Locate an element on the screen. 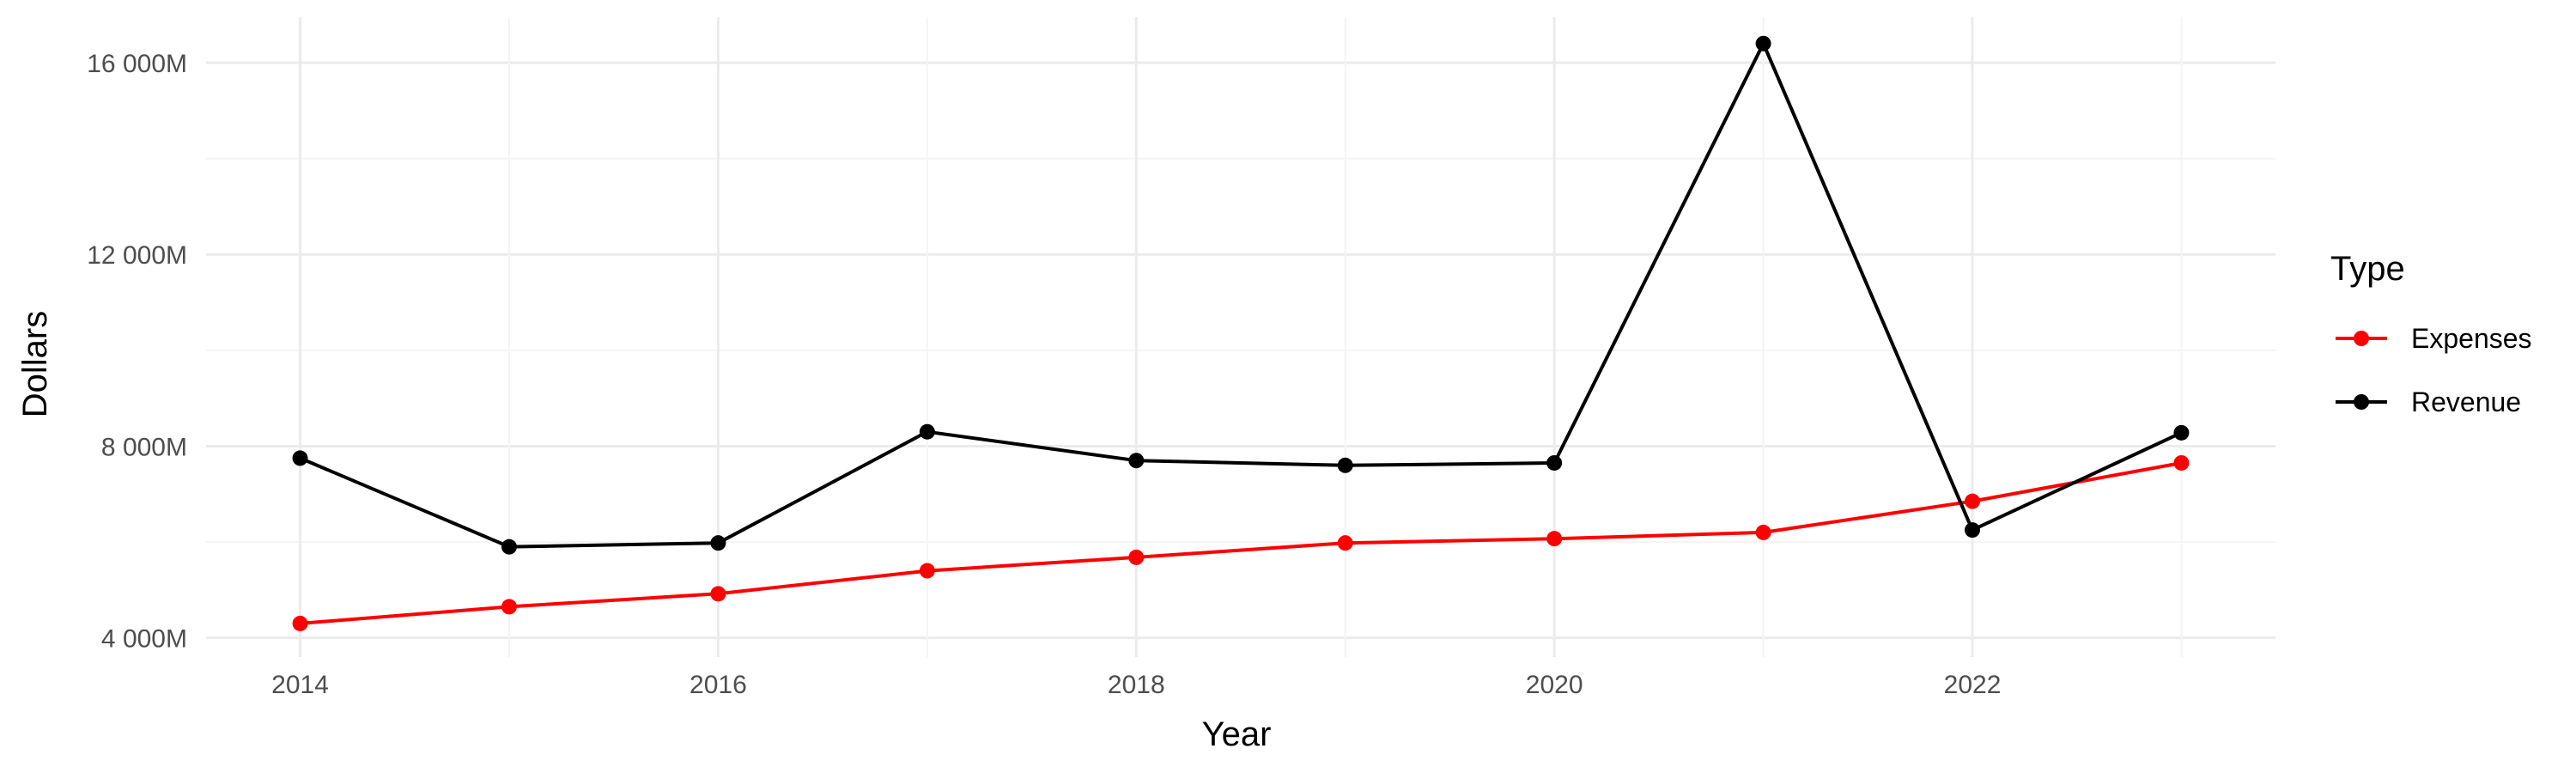 The image size is (2576, 773). legend-title: Type is located at coordinates (2368, 269).